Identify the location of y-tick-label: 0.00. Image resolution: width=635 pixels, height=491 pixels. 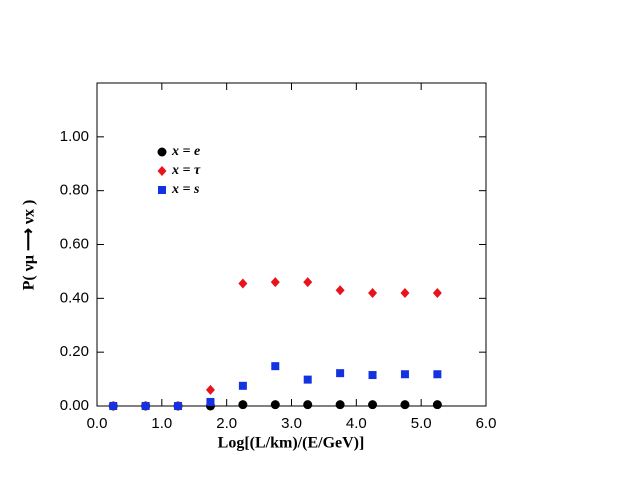
(74, 405).